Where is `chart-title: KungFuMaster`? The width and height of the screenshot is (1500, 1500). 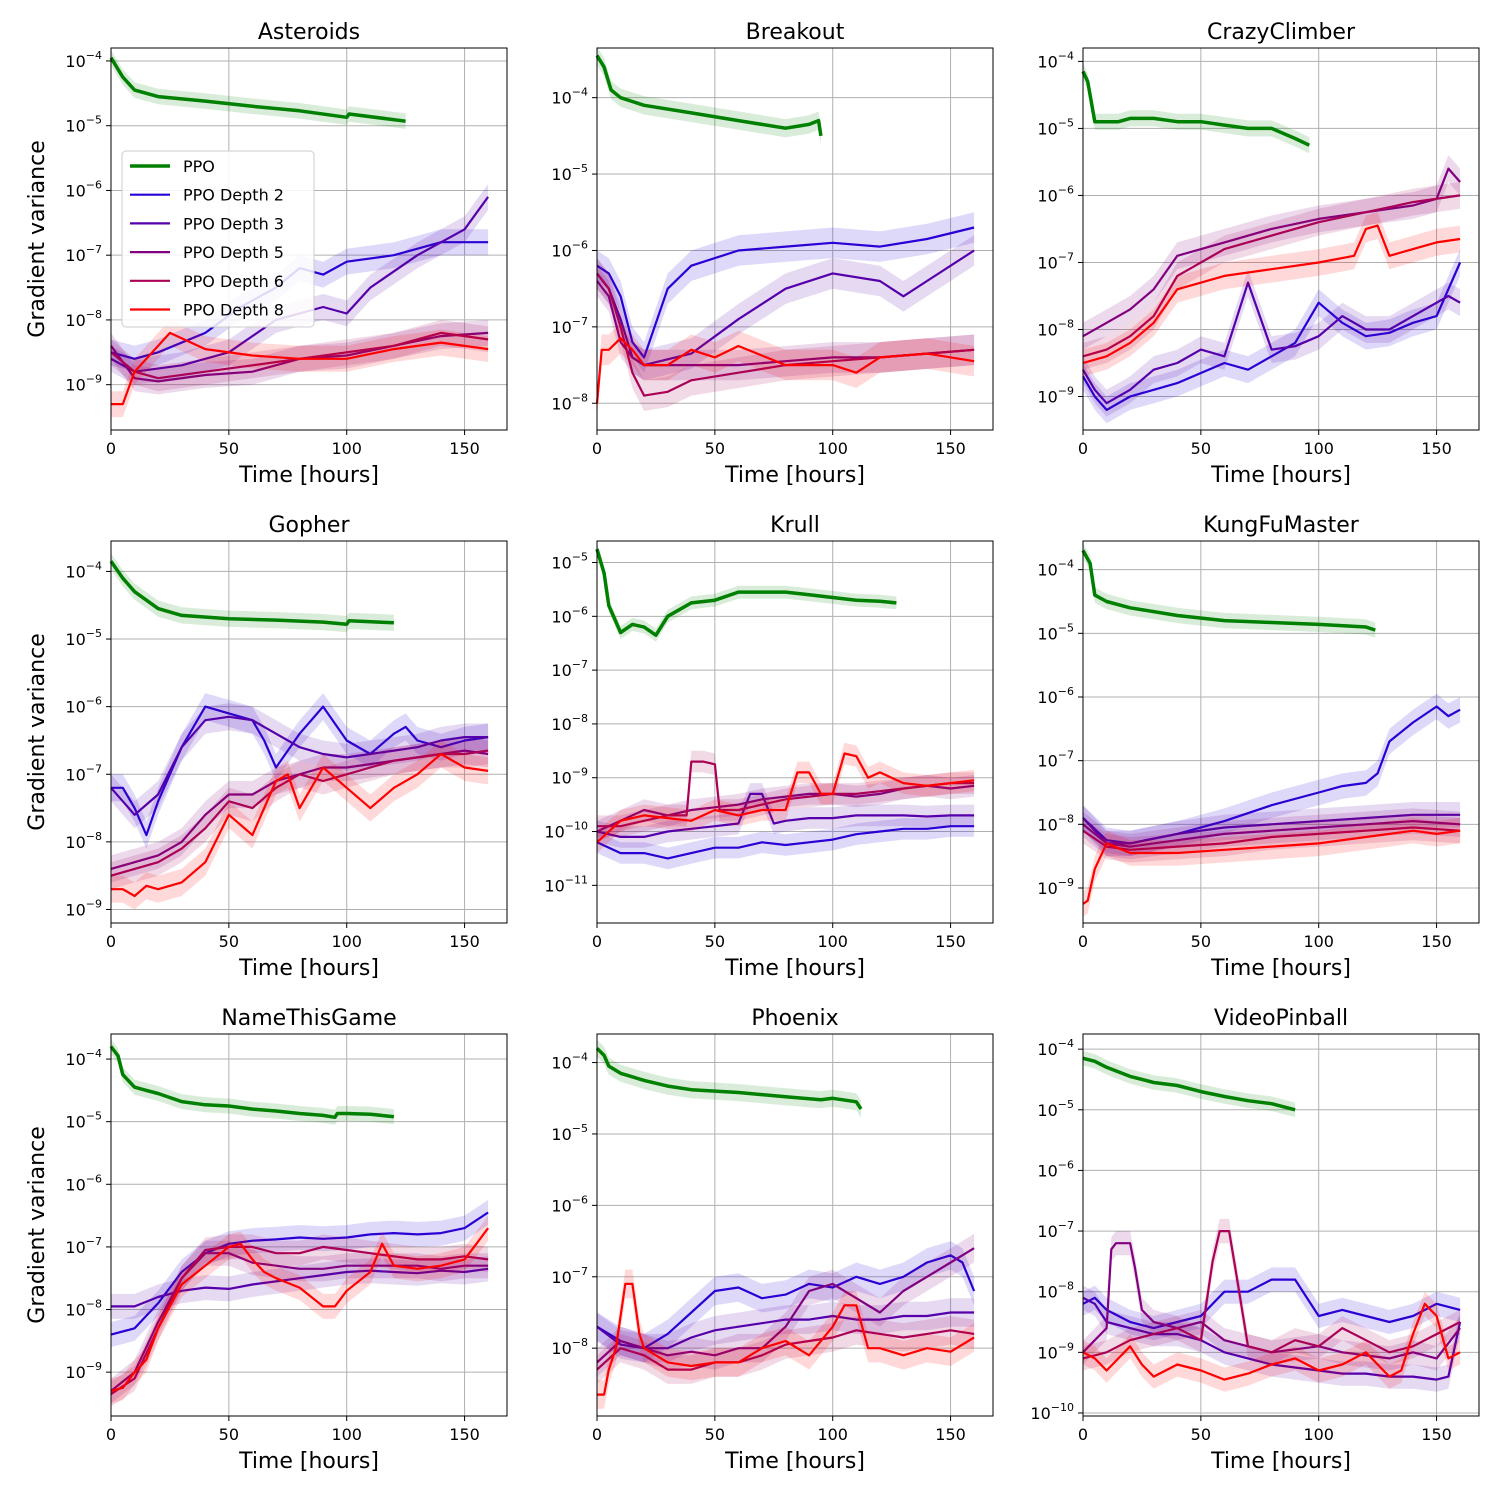
chart-title: KungFuMaster is located at coordinates (1281, 525).